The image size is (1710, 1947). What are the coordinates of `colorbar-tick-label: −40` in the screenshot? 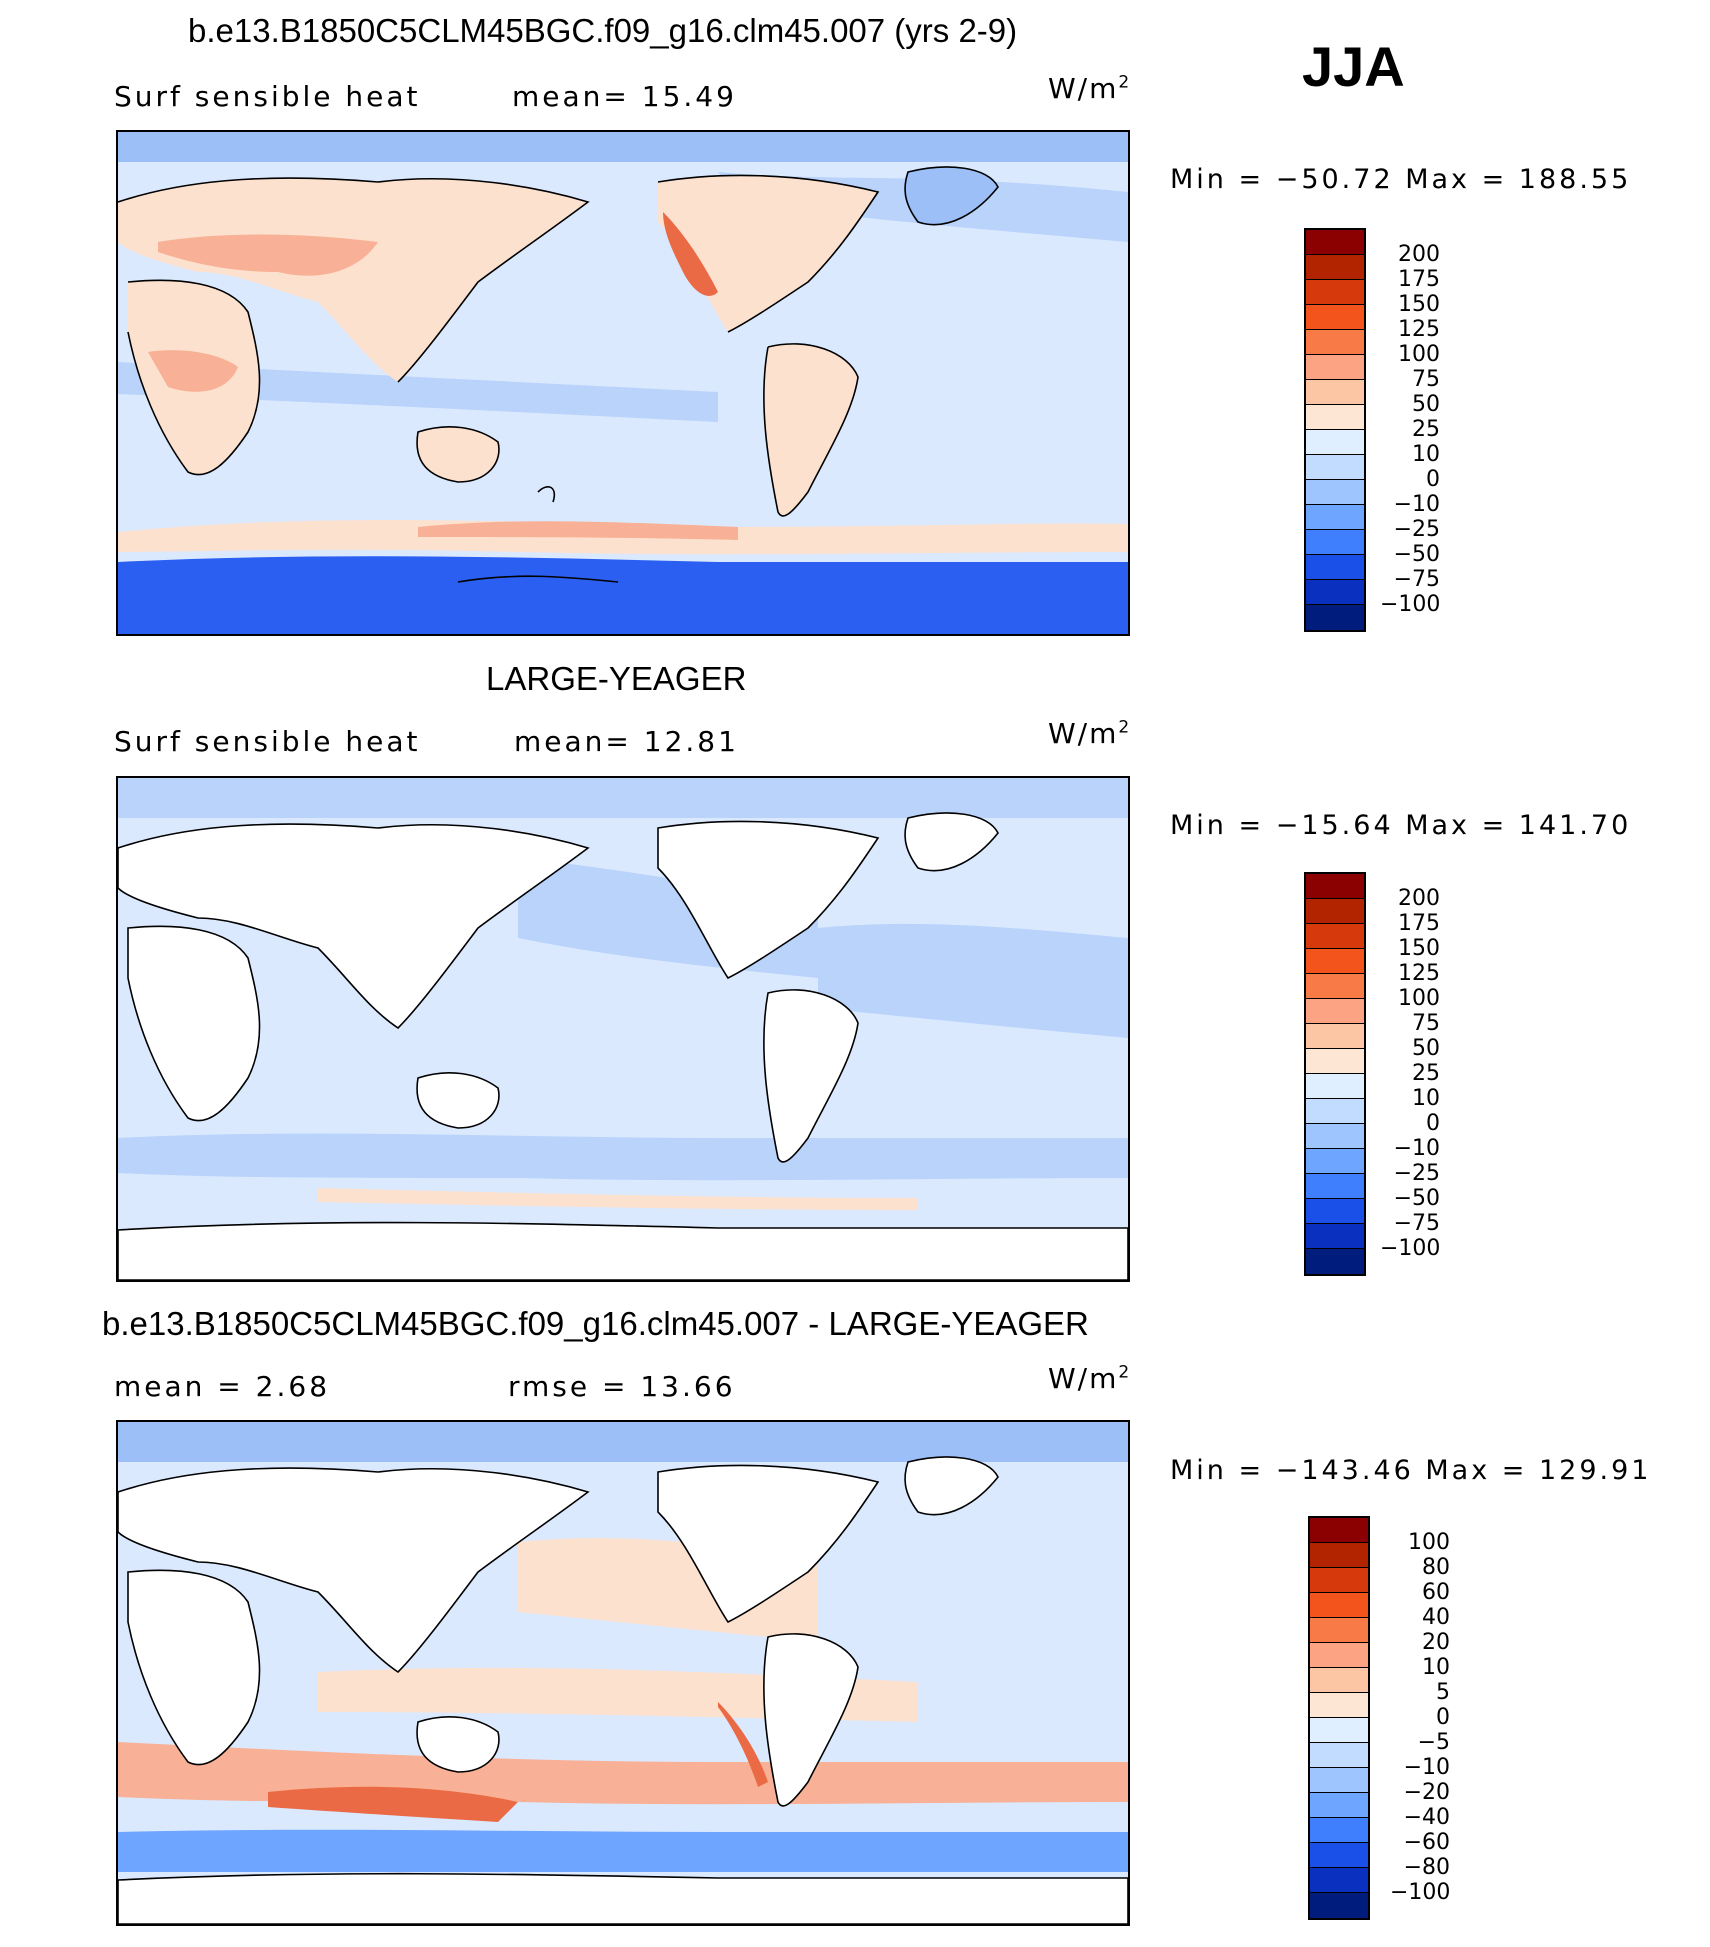 It's located at (1426, 1817).